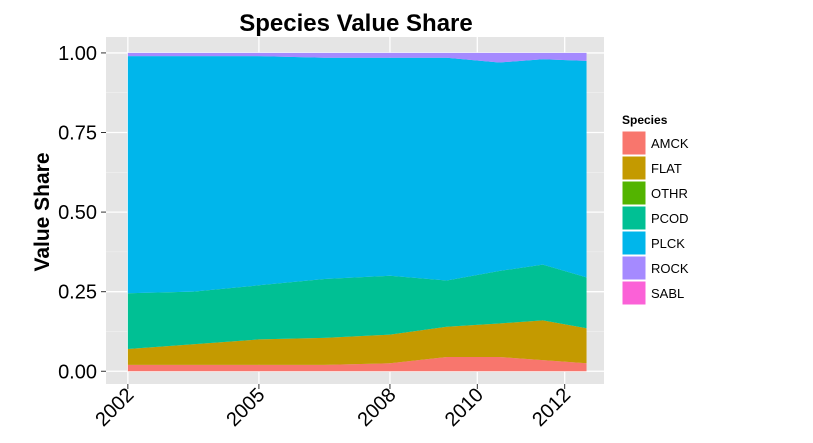 The width and height of the screenshot is (813, 443). Describe the element at coordinates (655, 209) in the screenshot. I see `legend: Species AMCK FLAT OTHR PCOD PLCK ROCK SABL` at that location.